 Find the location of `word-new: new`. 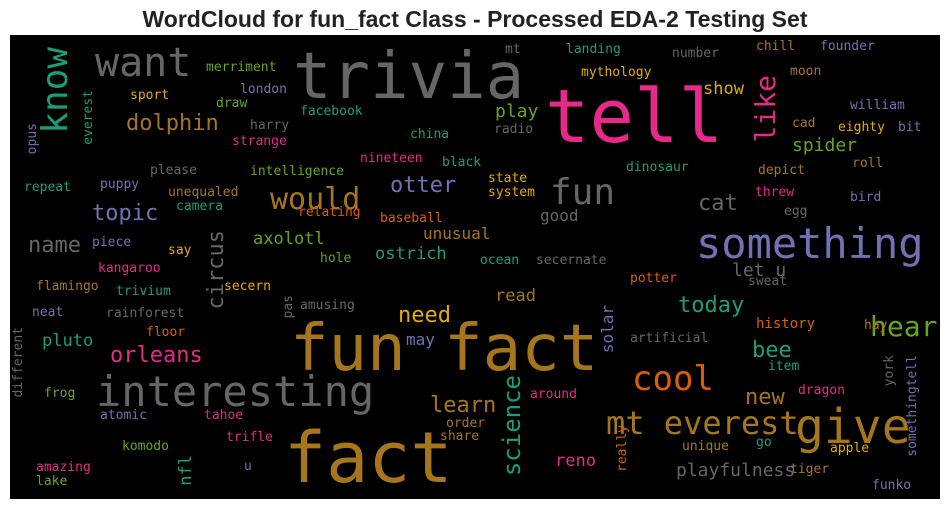

word-new: new is located at coordinates (765, 397).